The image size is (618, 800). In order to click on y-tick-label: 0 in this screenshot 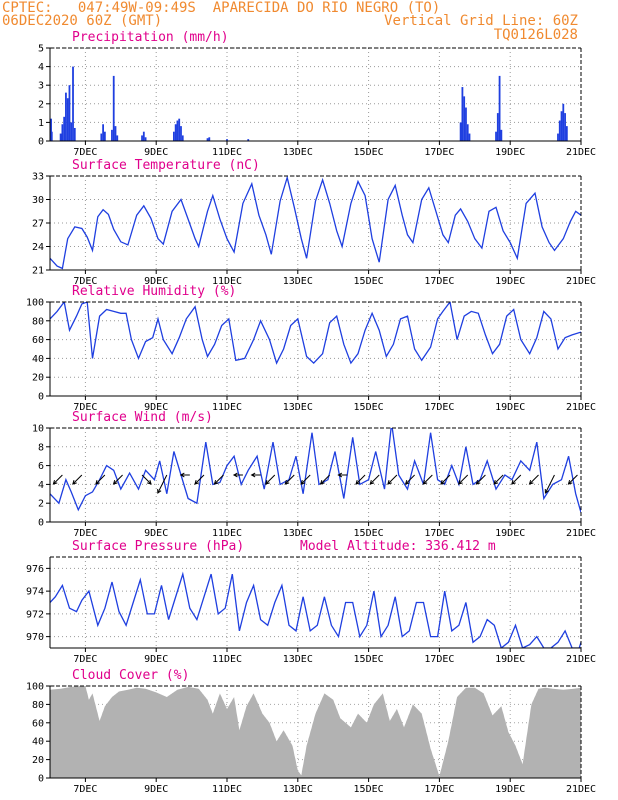, I will do `click(41, 523)`.